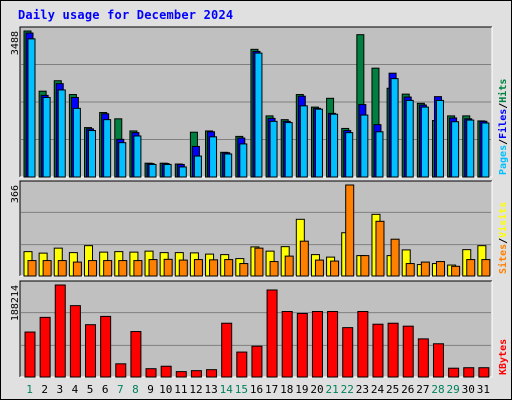  I want to click on x-tick-label: 24, so click(378, 389).